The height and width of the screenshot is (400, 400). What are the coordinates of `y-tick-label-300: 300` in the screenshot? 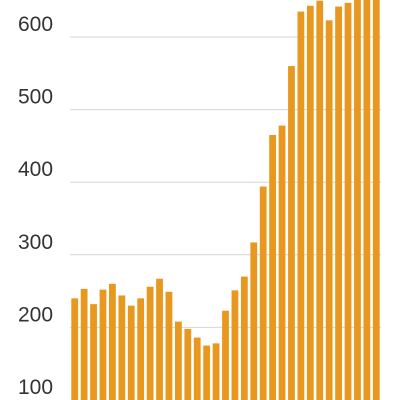 It's located at (35, 242).